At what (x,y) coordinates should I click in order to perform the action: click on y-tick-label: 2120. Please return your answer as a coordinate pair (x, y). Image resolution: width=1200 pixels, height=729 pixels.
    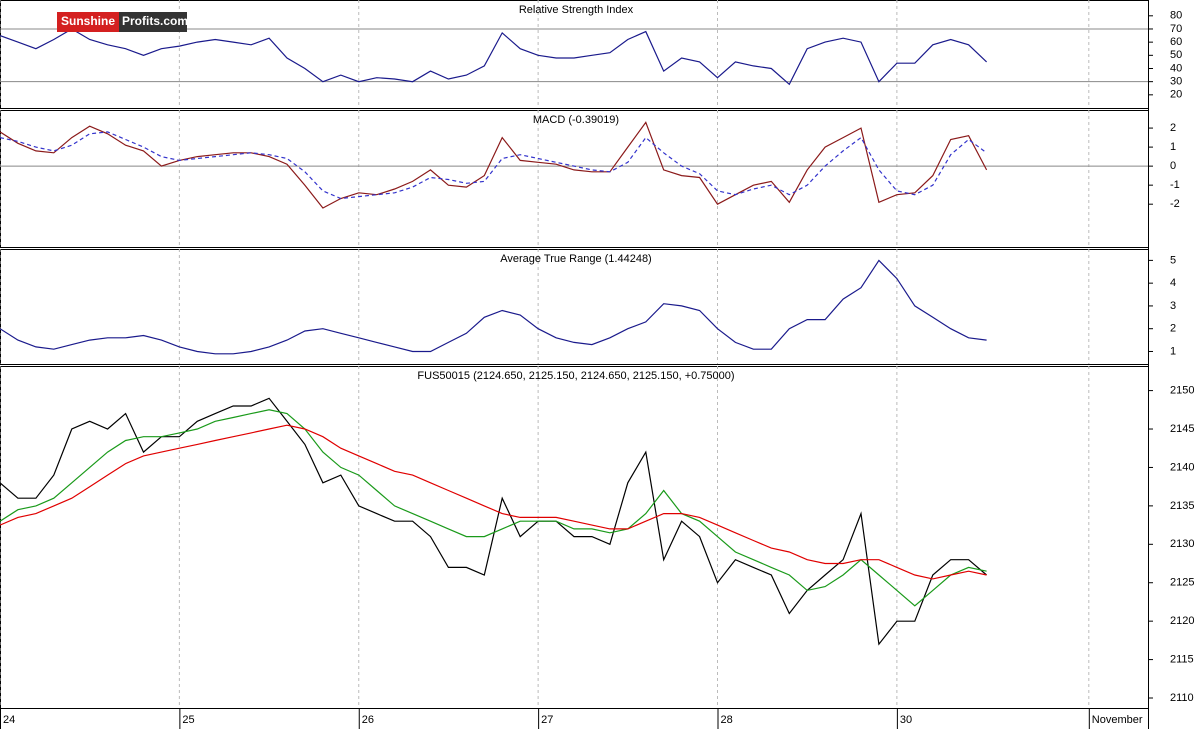
    Looking at the image, I should click on (1182, 621).